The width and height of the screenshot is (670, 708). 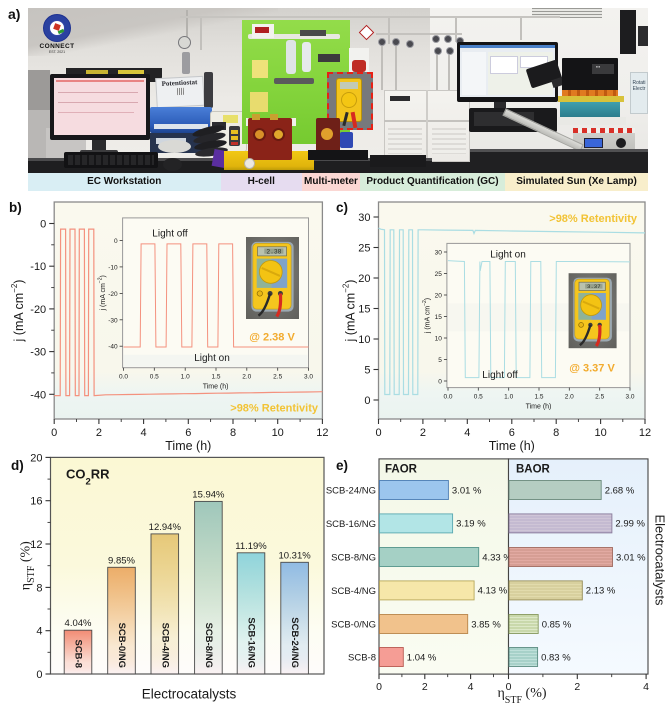 I want to click on svg-text: 4.04%, so click(x=78, y=623).